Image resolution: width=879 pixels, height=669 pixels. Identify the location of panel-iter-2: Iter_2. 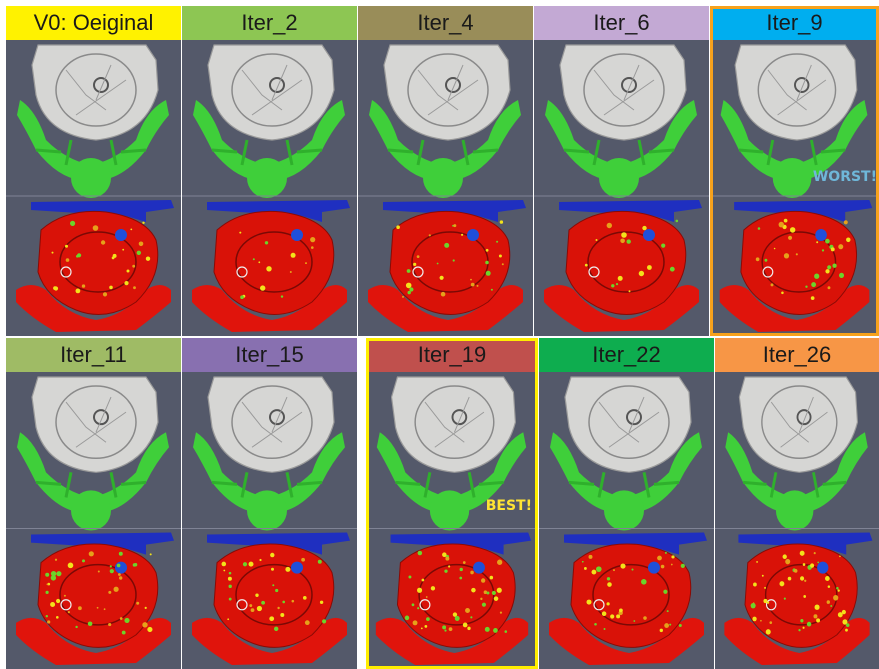
(269, 171).